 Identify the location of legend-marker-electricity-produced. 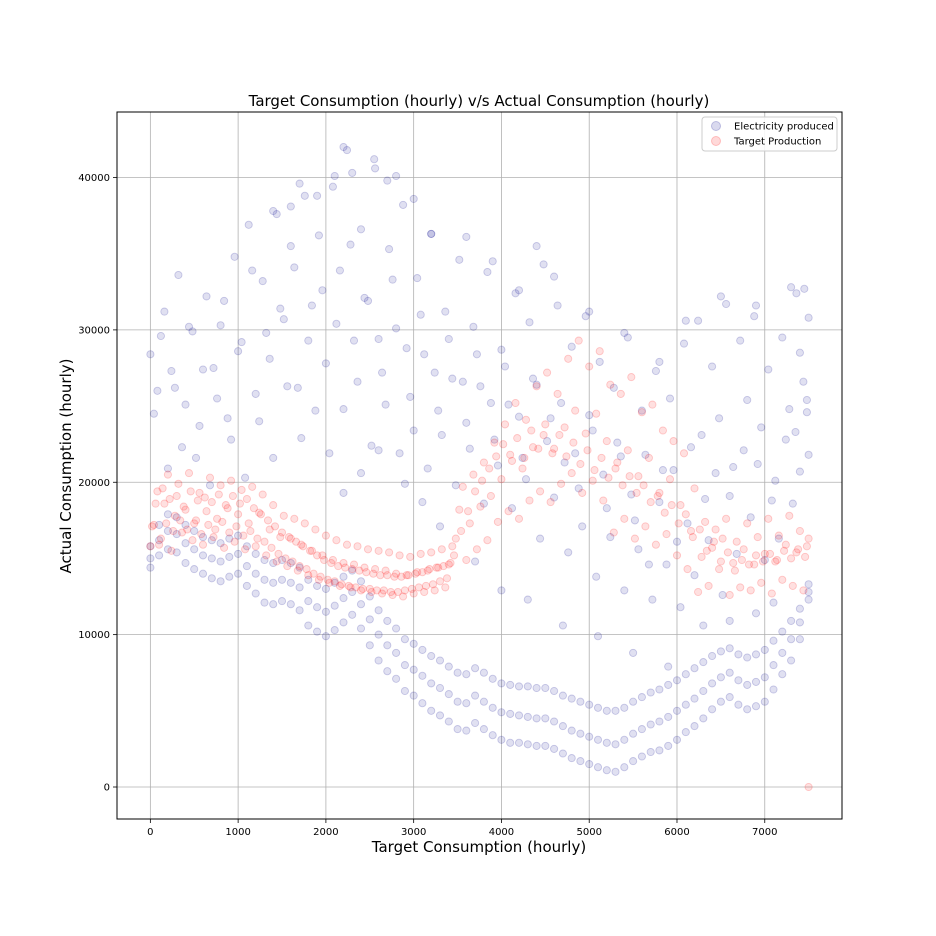
(716, 126).